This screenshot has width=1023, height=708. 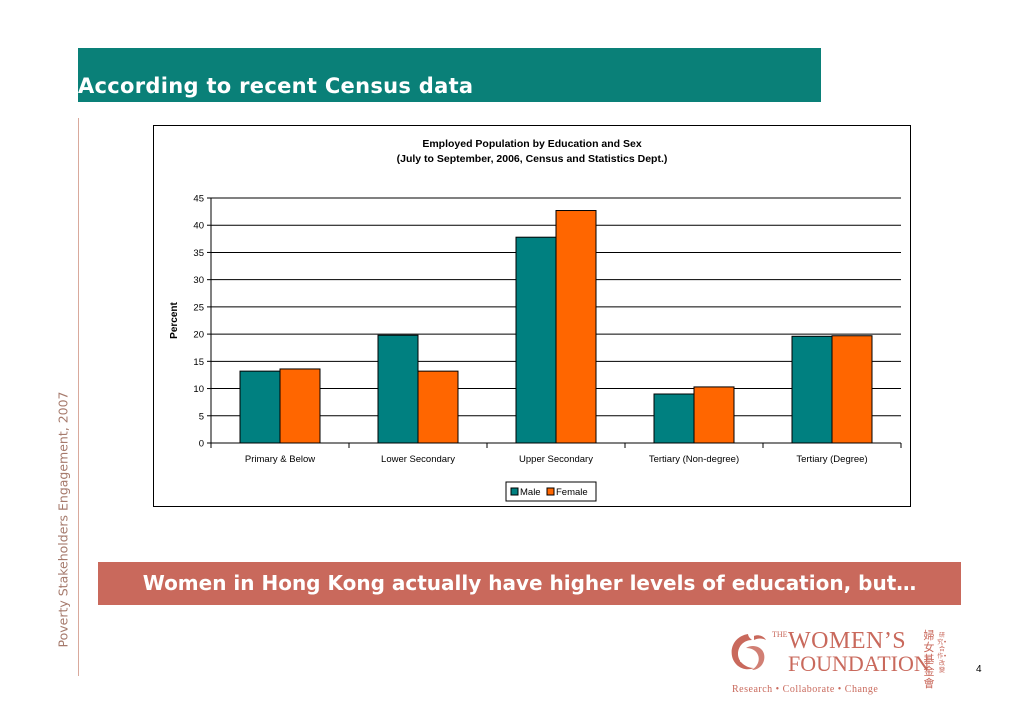 I want to click on y-tick-label: 5, so click(x=201, y=416).